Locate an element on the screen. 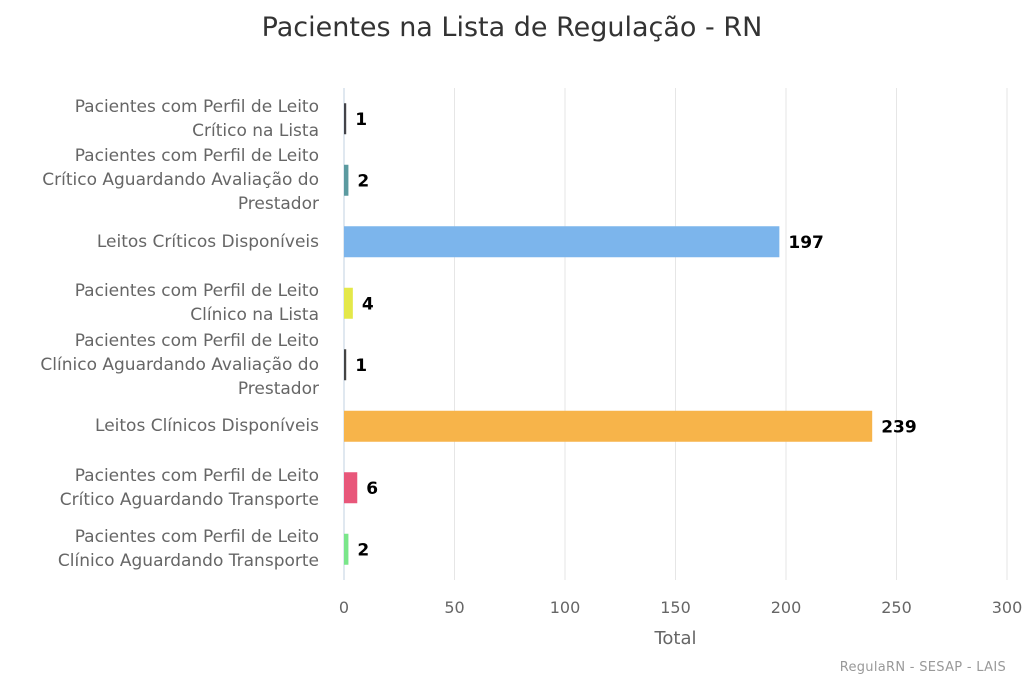 The width and height of the screenshot is (1024, 683). category-label: Leitos Clínicos Disponíveis is located at coordinates (159, 426).